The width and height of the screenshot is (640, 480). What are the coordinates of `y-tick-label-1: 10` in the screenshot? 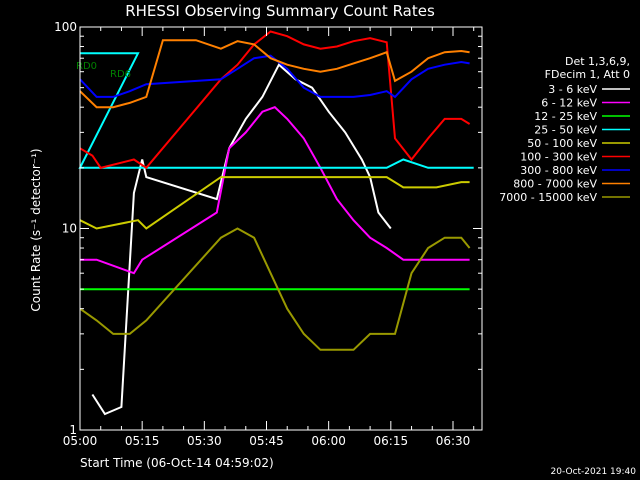 It's located at (69, 229).